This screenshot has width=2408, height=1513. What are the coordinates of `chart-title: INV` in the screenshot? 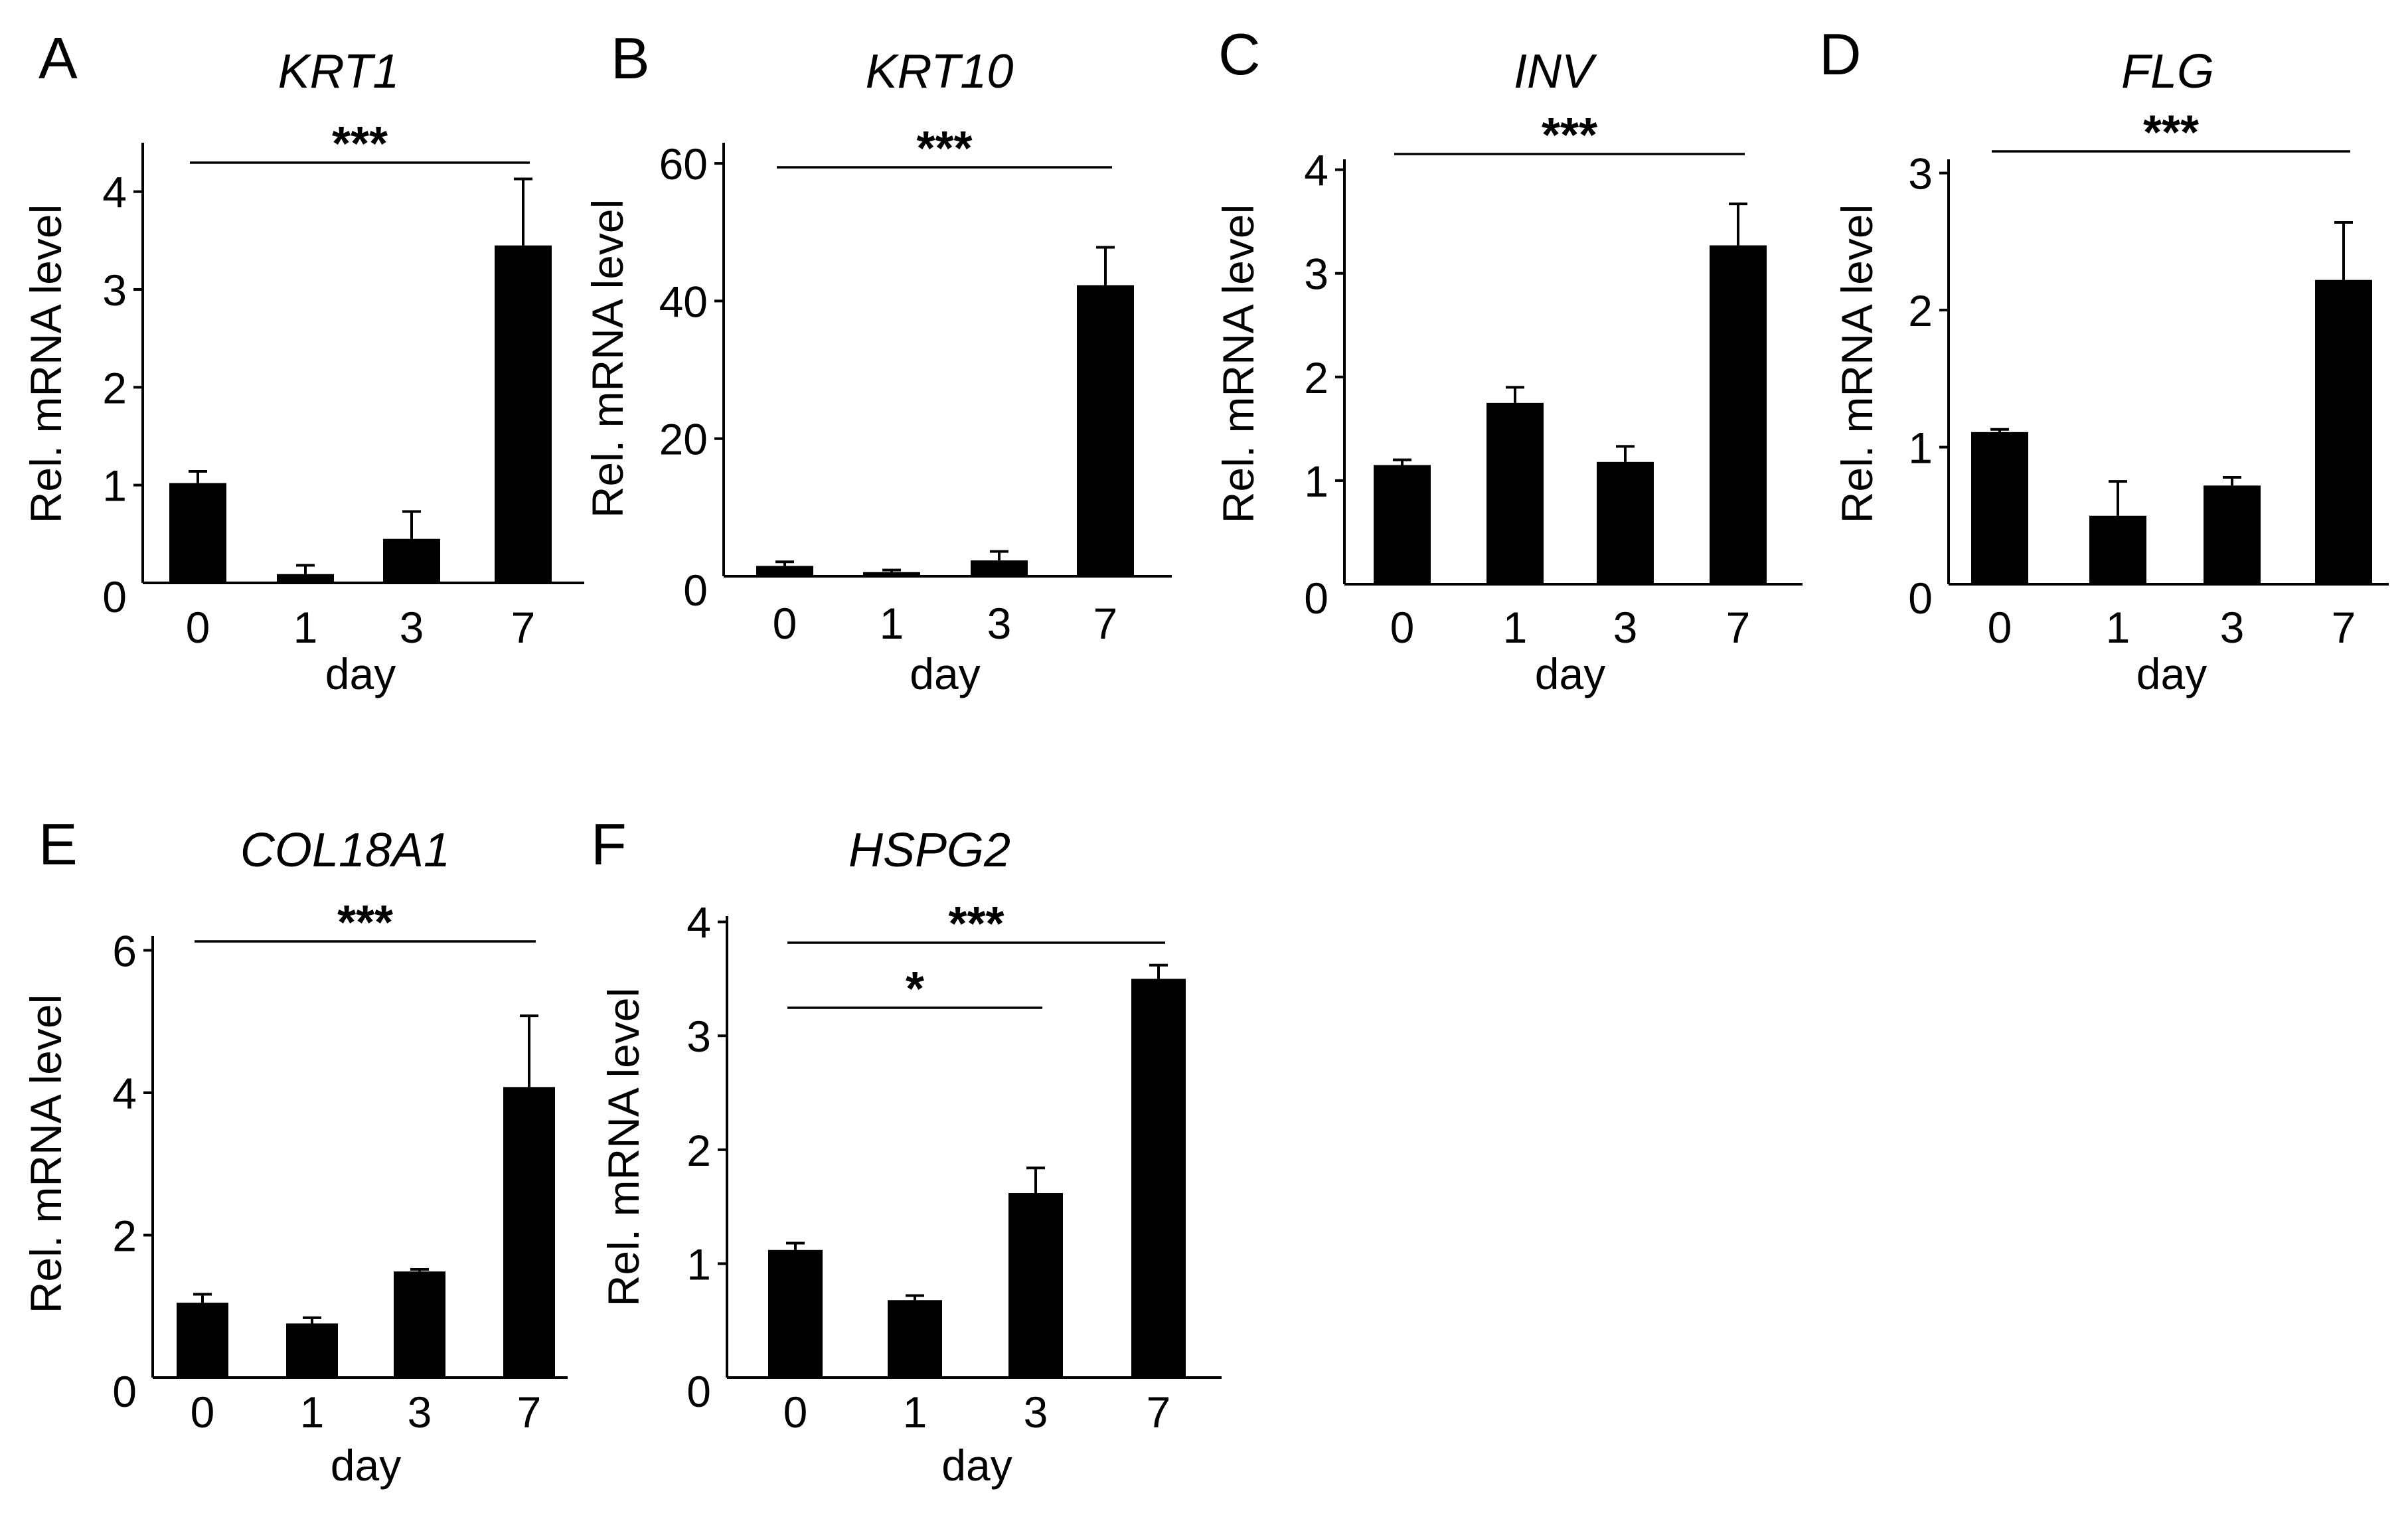 It's located at (1555, 71).